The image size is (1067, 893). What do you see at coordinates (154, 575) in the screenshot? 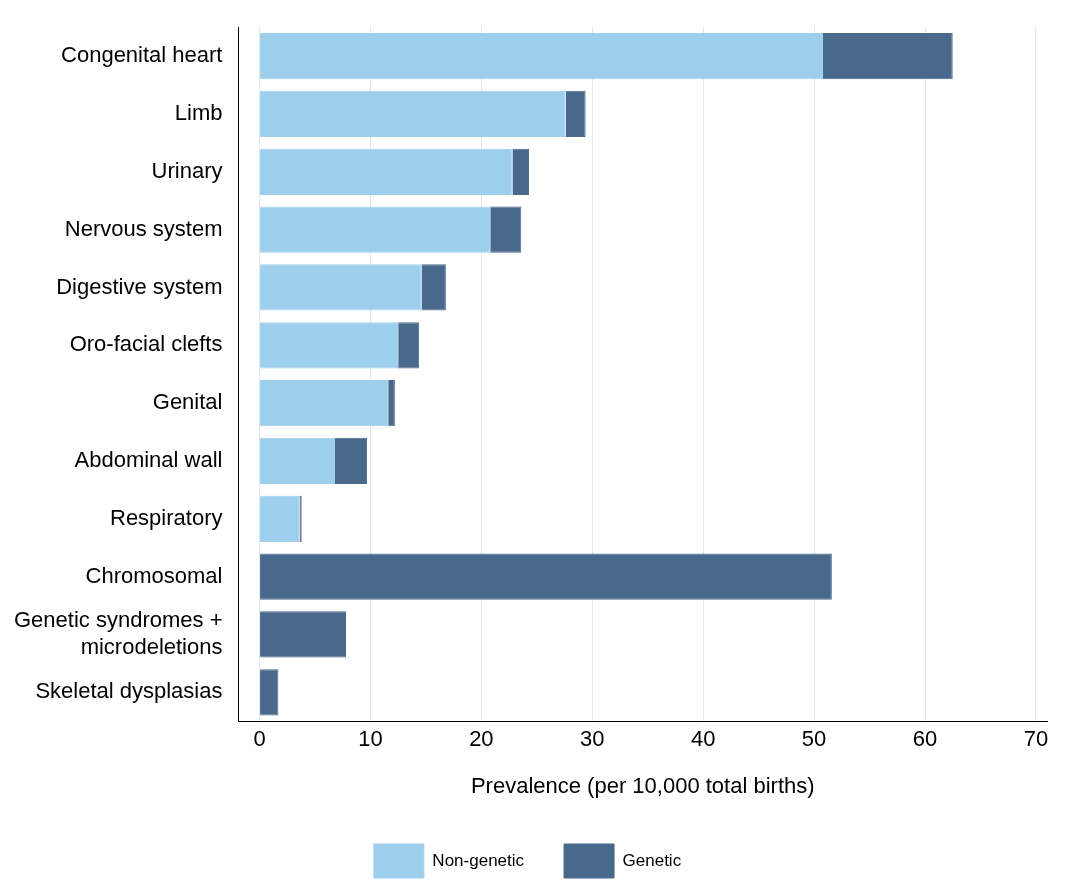
I see `y-tick-label: Chromosomal` at bounding box center [154, 575].